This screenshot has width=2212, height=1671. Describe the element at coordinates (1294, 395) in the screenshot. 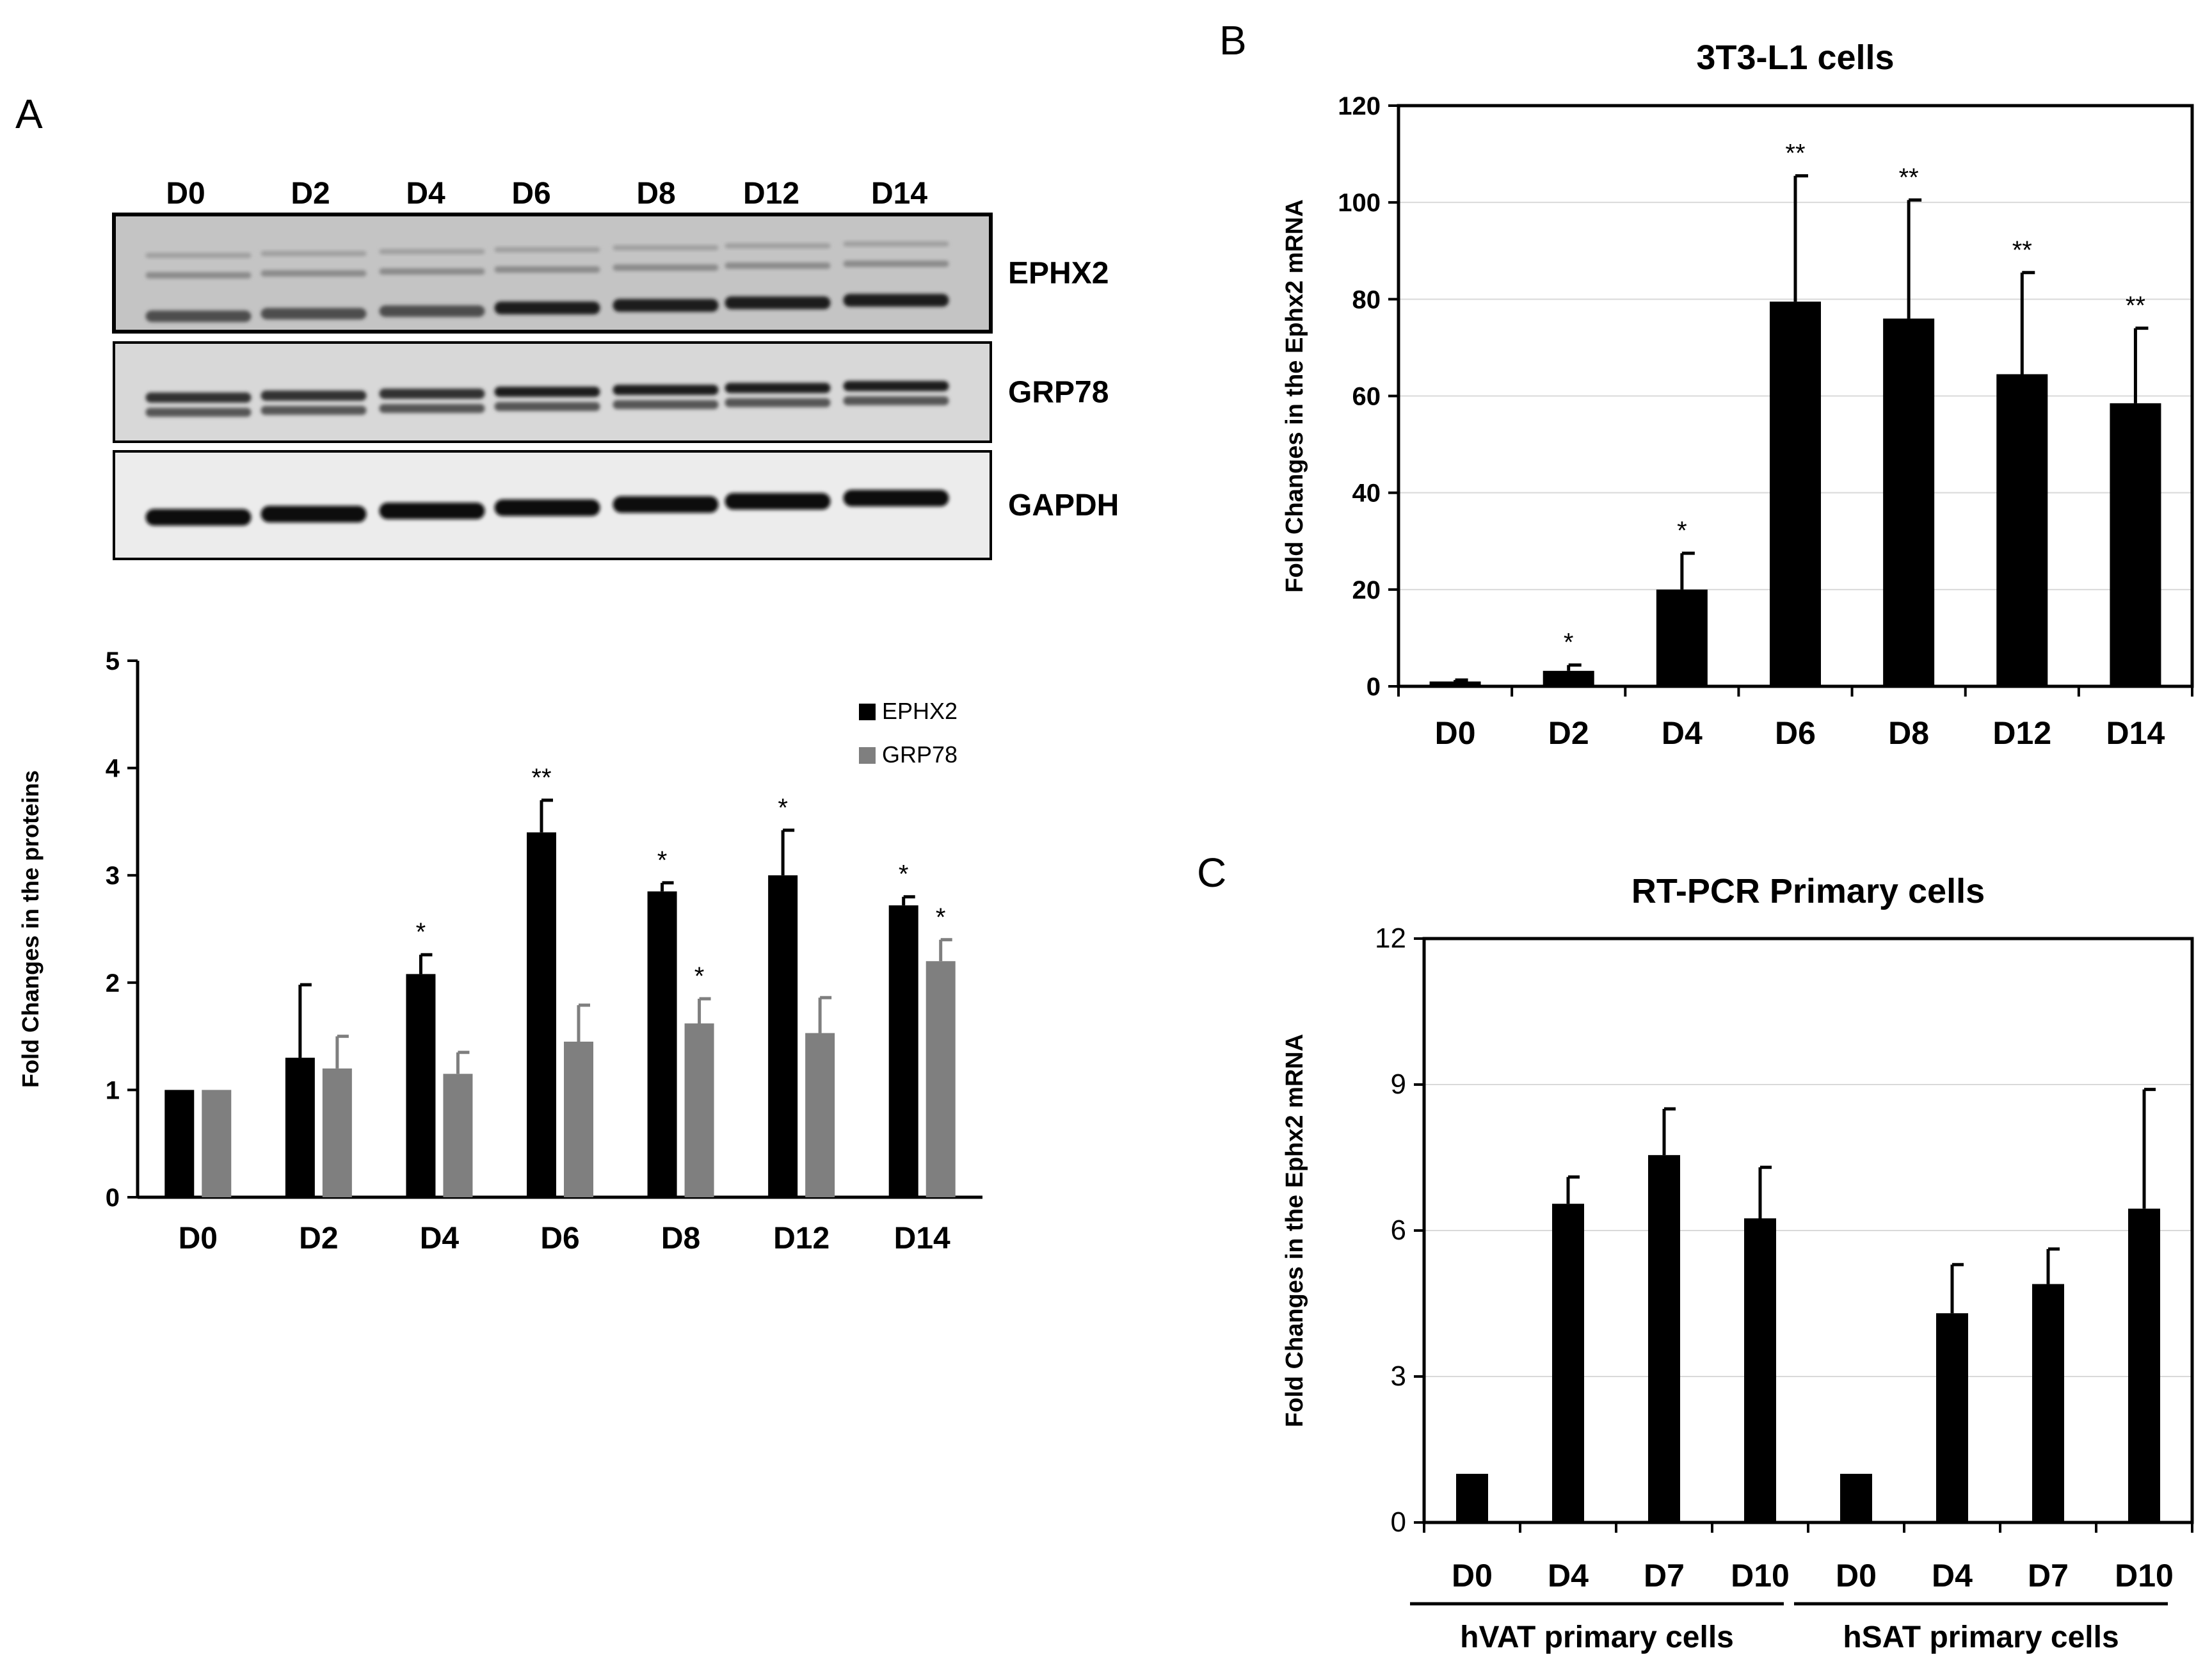

I see `y-axis-label: Fold Changes in the Ephx2 mRNA` at that location.